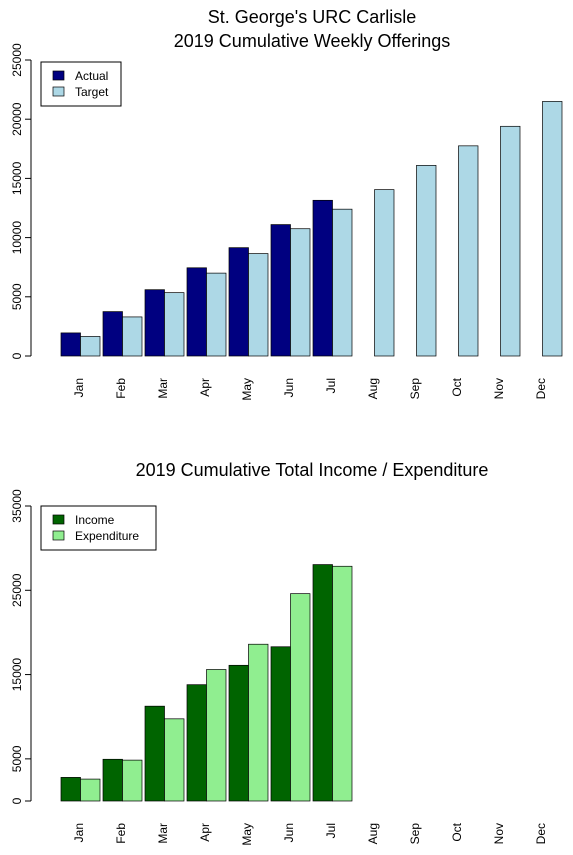 The width and height of the screenshot is (573, 855). Describe the element at coordinates (322, 683) in the screenshot. I see `bar-income-jul` at that location.